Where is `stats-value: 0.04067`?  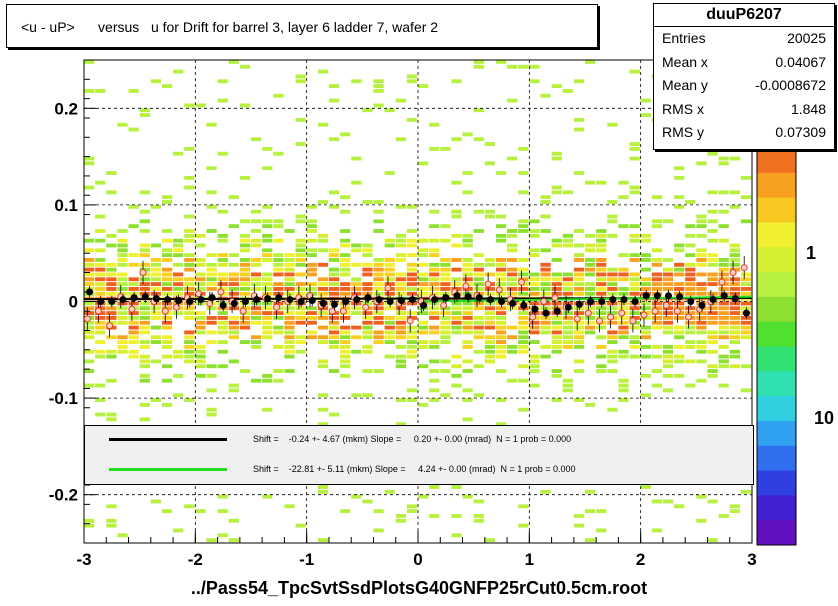
stats-value: 0.04067 is located at coordinates (800, 61).